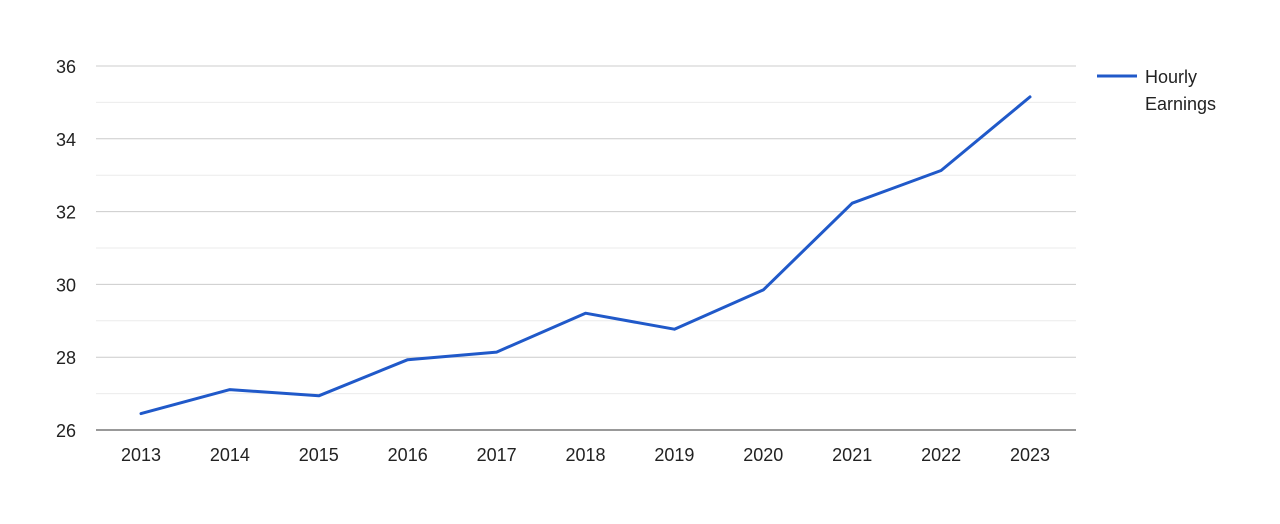 This screenshot has height=524, width=1280. Describe the element at coordinates (1180, 104) in the screenshot. I see `legend-label-line-2: Earnings` at that location.